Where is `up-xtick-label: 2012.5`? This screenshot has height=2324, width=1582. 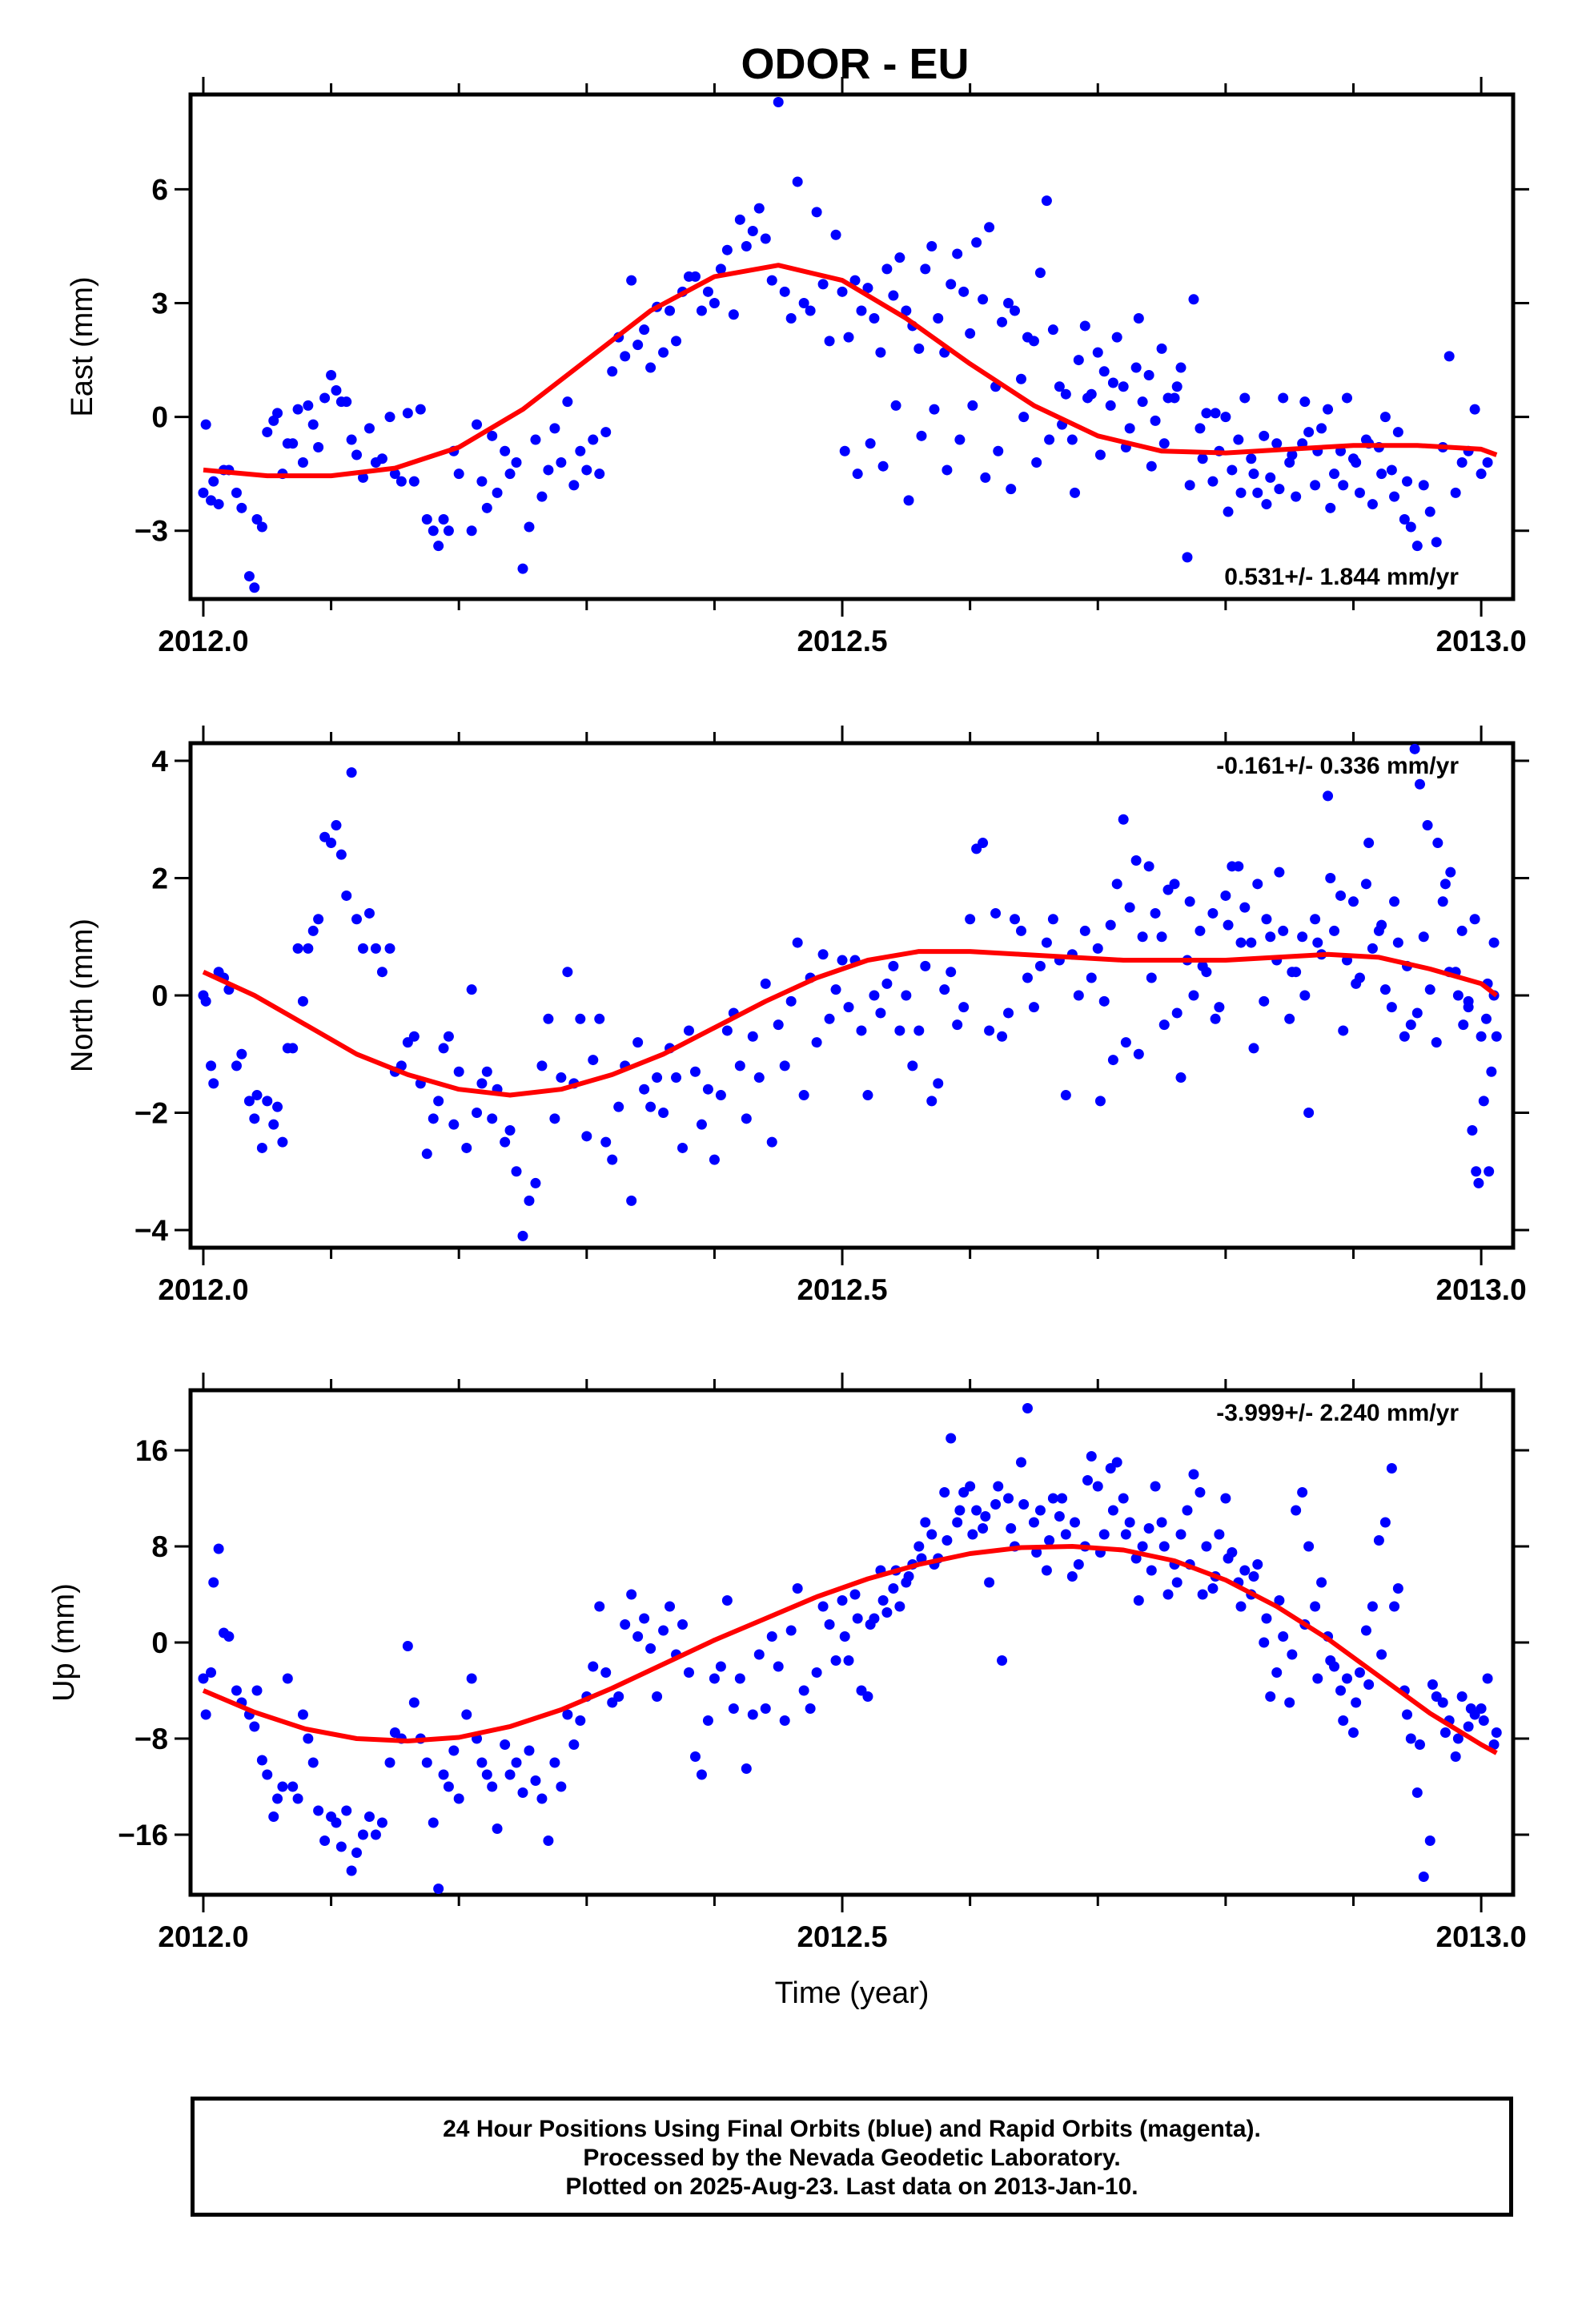 up-xtick-label: 2012.5 is located at coordinates (842, 1936).